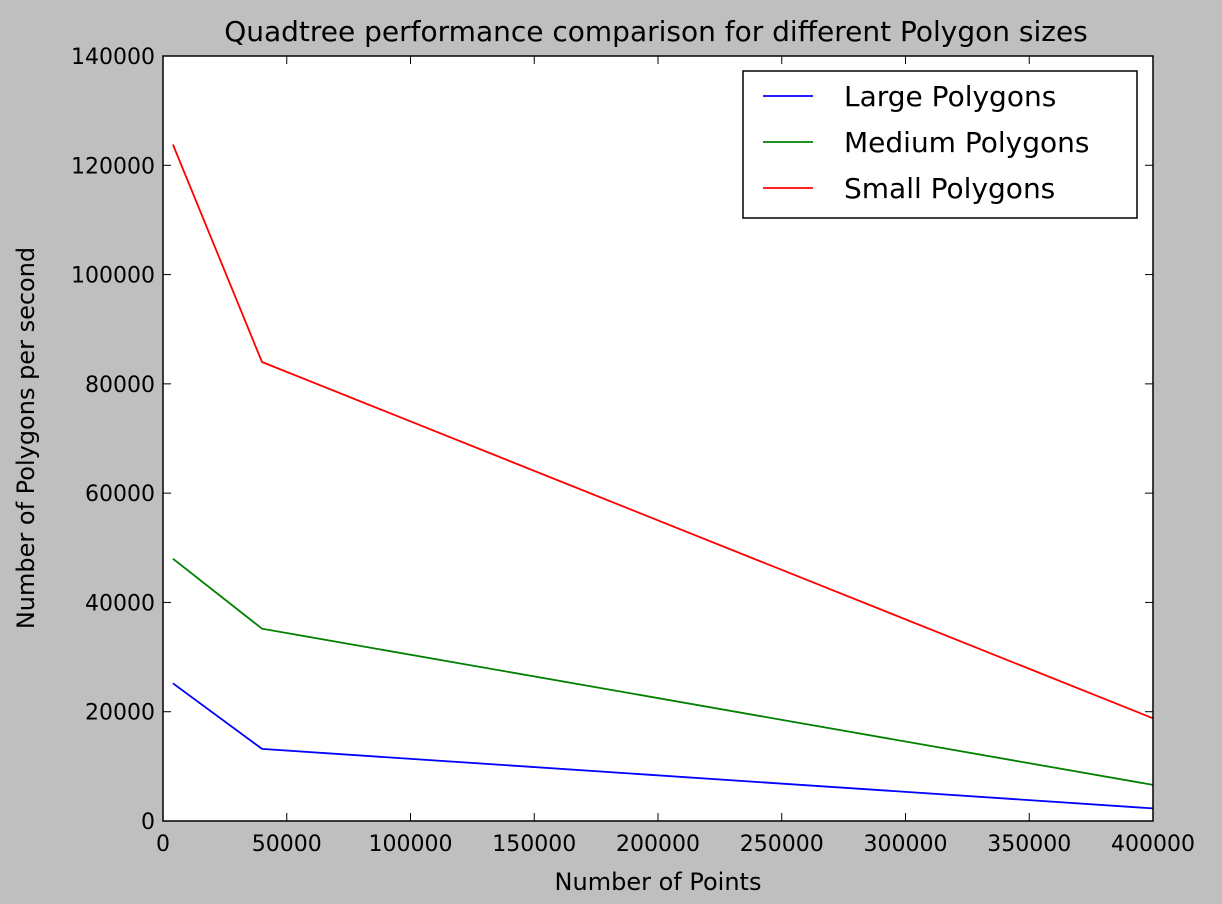 The height and width of the screenshot is (904, 1222). I want to click on y-tick-label: 120000, so click(113, 166).